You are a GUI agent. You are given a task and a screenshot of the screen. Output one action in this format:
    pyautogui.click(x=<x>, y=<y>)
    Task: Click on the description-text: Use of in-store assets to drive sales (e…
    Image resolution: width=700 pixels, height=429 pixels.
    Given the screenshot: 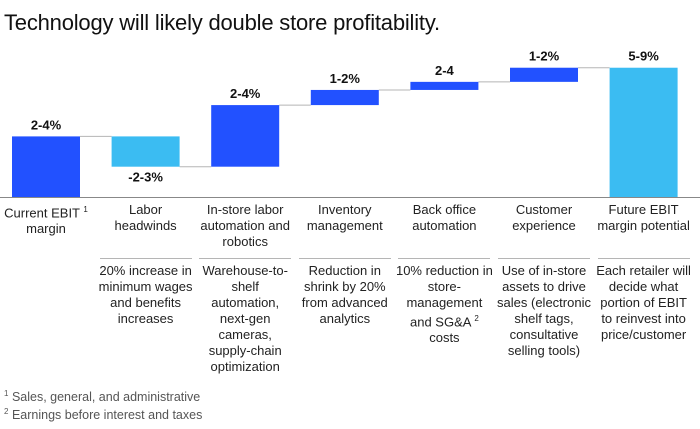 What is the action you would take?
    pyautogui.click(x=544, y=310)
    